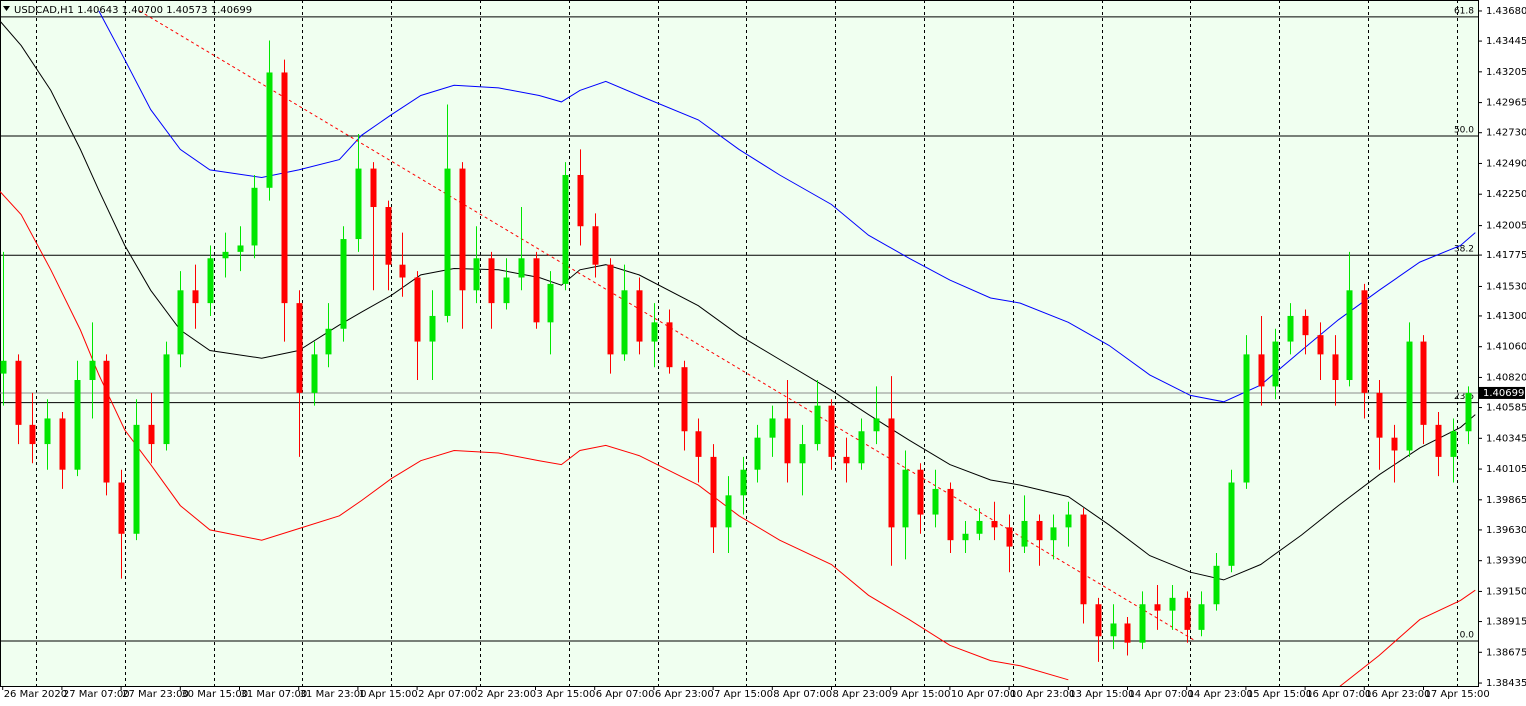  What do you see at coordinates (1506, 316) in the screenshot?
I see `y-tick-label: 1.41300` at bounding box center [1506, 316].